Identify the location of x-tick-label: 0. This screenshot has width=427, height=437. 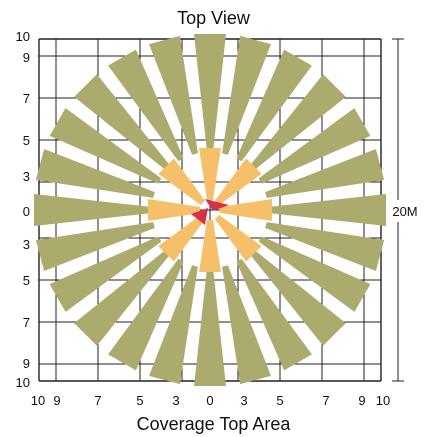
(209, 400).